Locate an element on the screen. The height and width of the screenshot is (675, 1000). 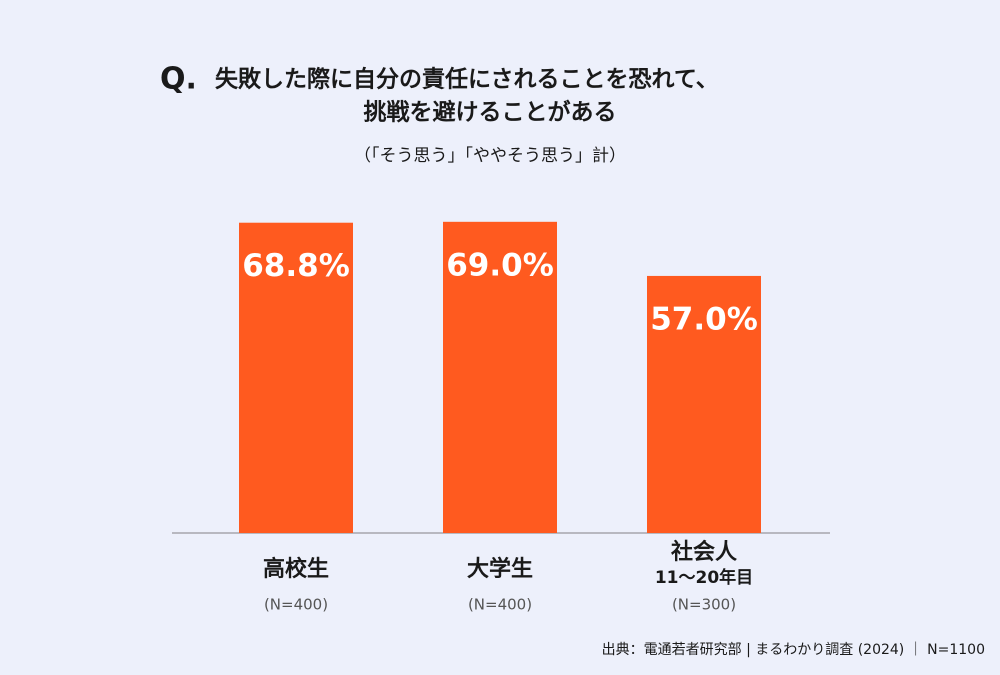
value-label: 69.0% is located at coordinates (500, 265).